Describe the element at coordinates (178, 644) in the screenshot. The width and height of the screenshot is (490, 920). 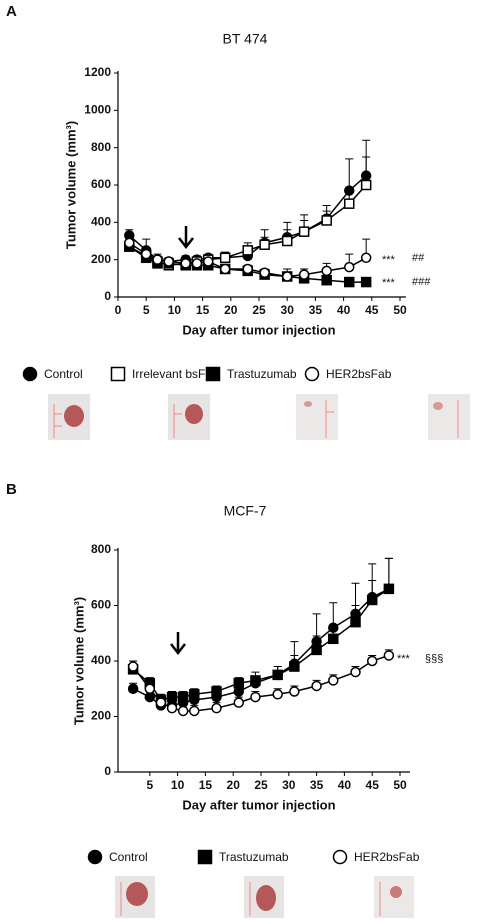
I see `treatment-arrow` at that location.